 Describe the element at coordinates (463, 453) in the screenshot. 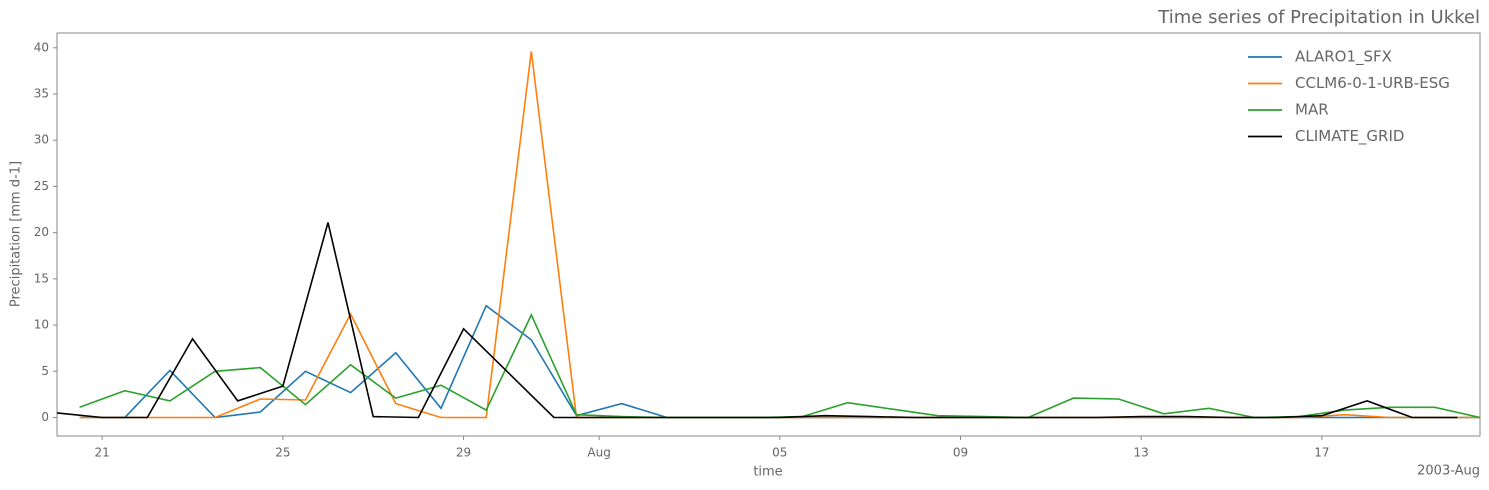

I see `x-tick-label: 29` at that location.